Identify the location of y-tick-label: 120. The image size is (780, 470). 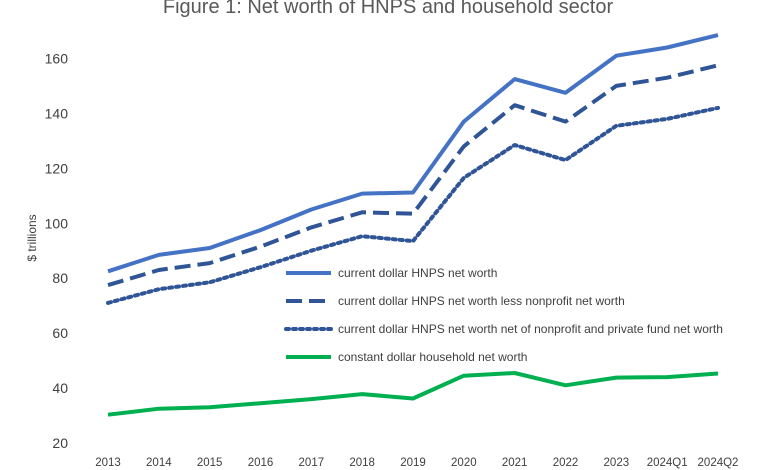
(57, 168).